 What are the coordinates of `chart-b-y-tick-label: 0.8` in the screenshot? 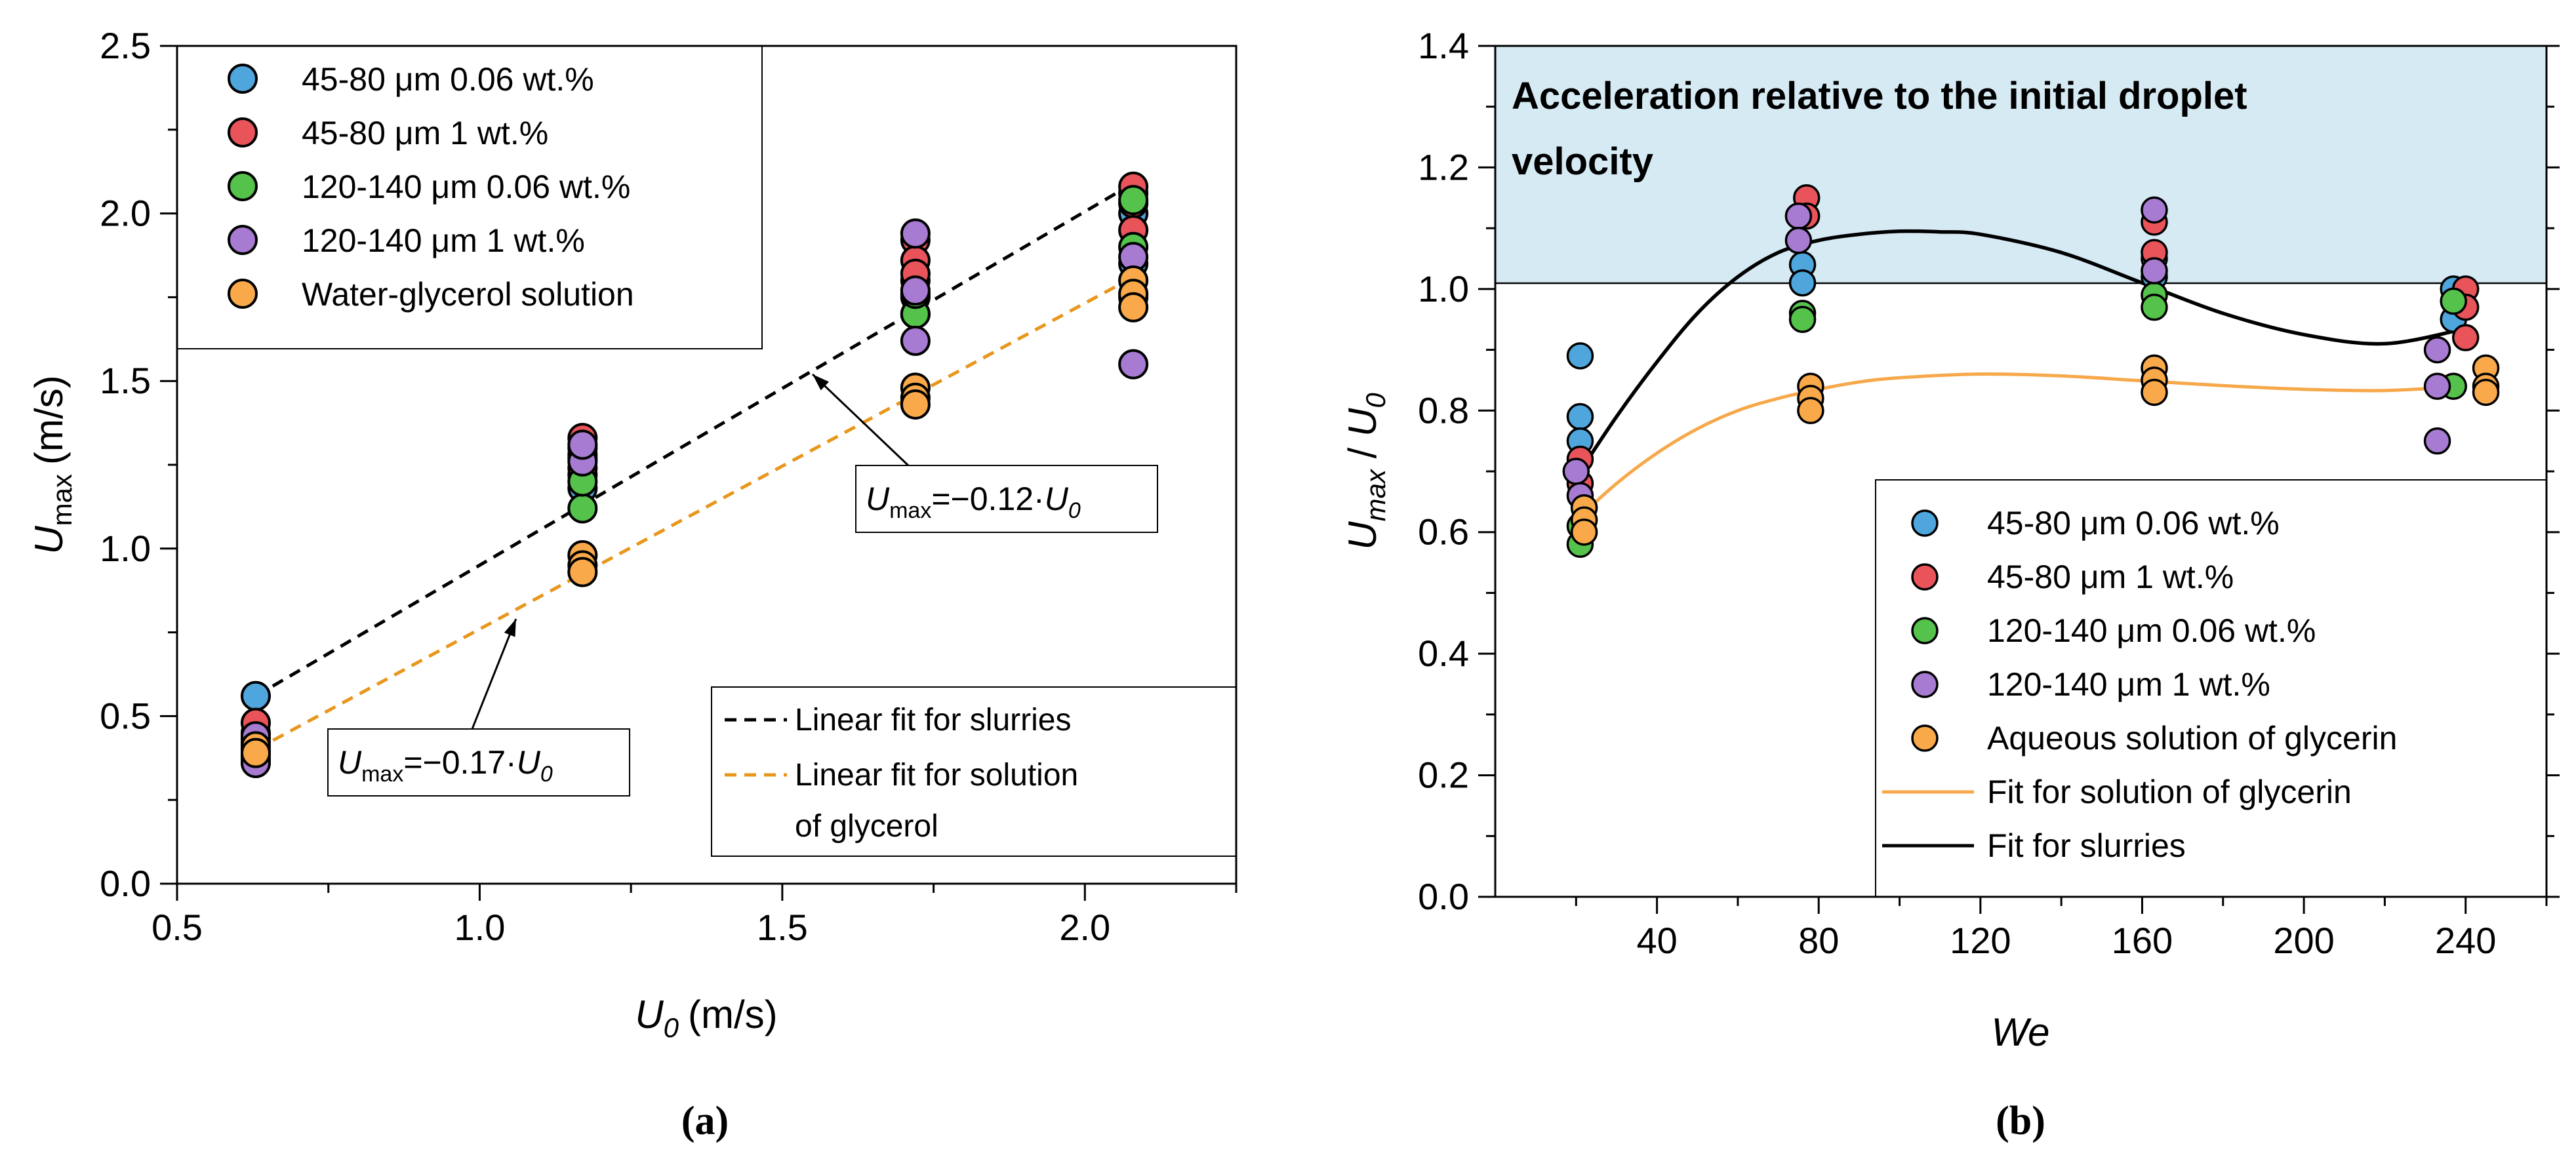 It's located at (1443, 410).